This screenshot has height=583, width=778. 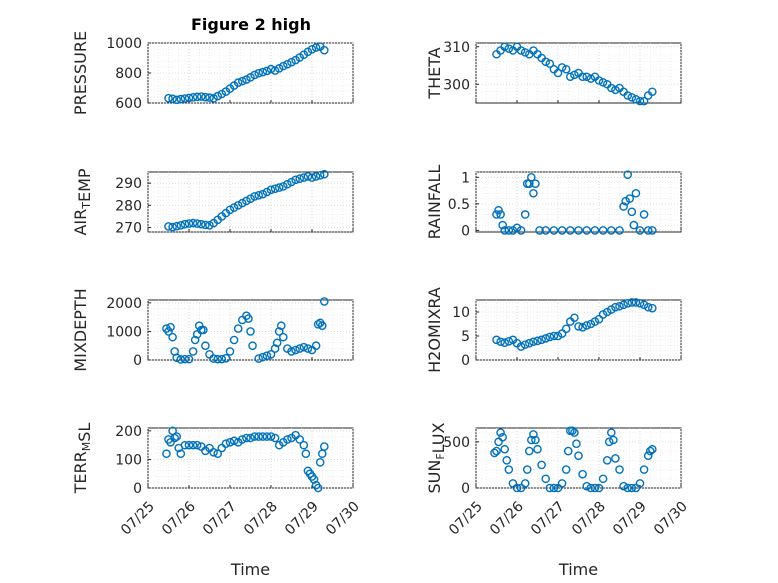 I want to click on axes-rainfall: 0 0.5 1 RAINFALL, so click(x=553, y=202).